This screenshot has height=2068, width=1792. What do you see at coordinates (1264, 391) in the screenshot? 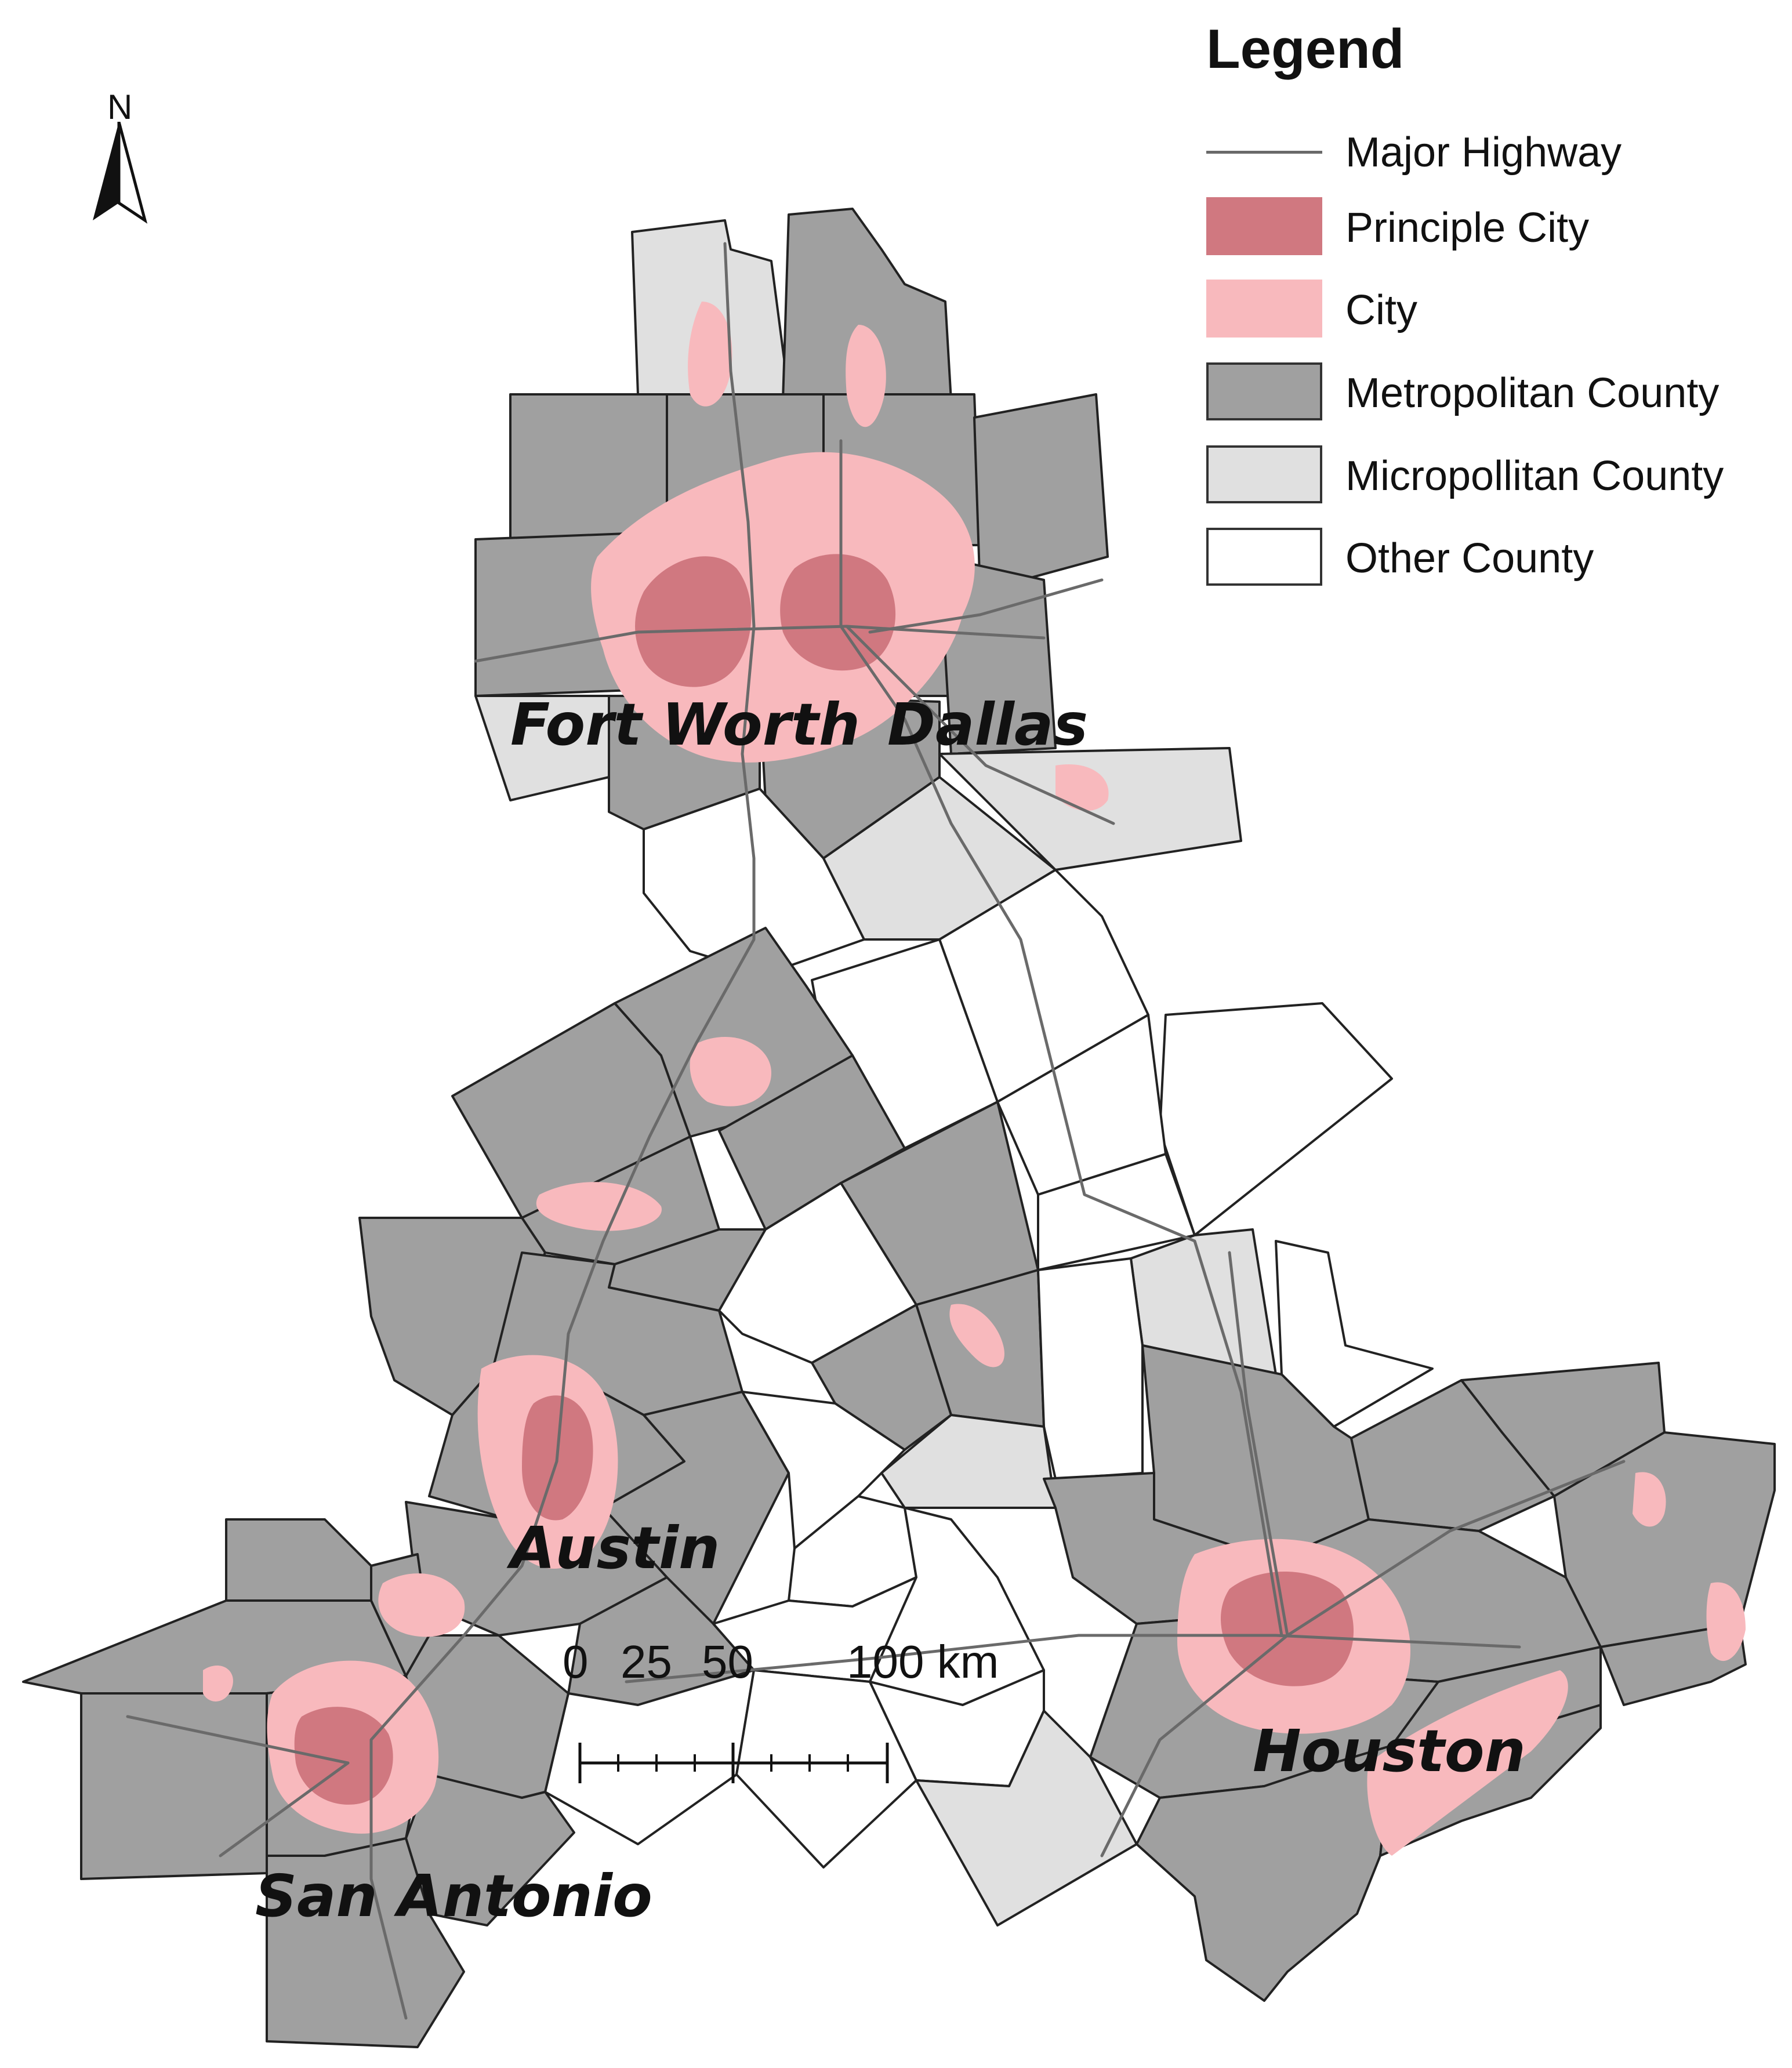
I see `legend-swatch-metropolitan-county` at bounding box center [1264, 391].